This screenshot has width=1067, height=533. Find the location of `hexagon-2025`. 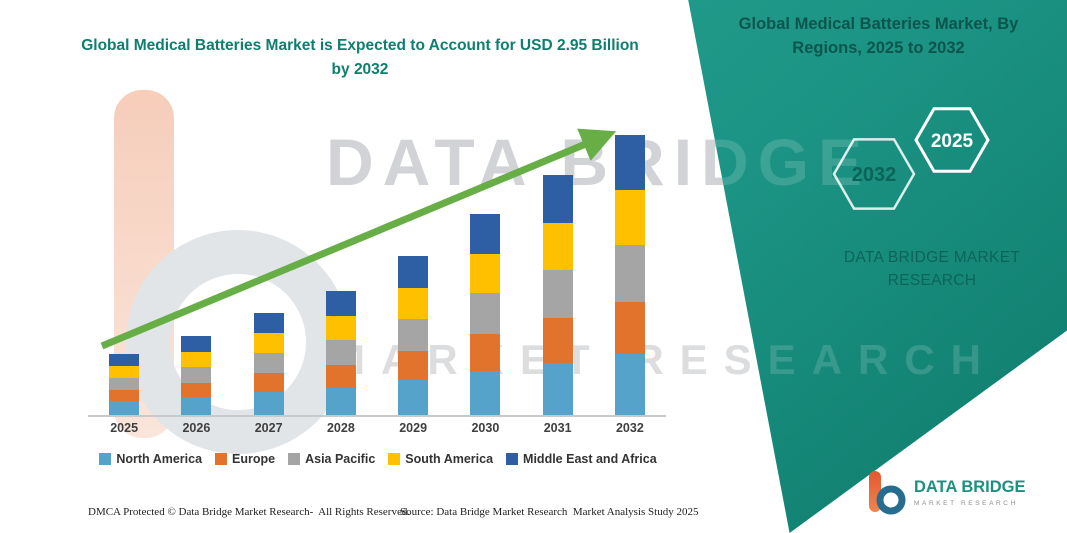

hexagon-2025 is located at coordinates (952, 140).